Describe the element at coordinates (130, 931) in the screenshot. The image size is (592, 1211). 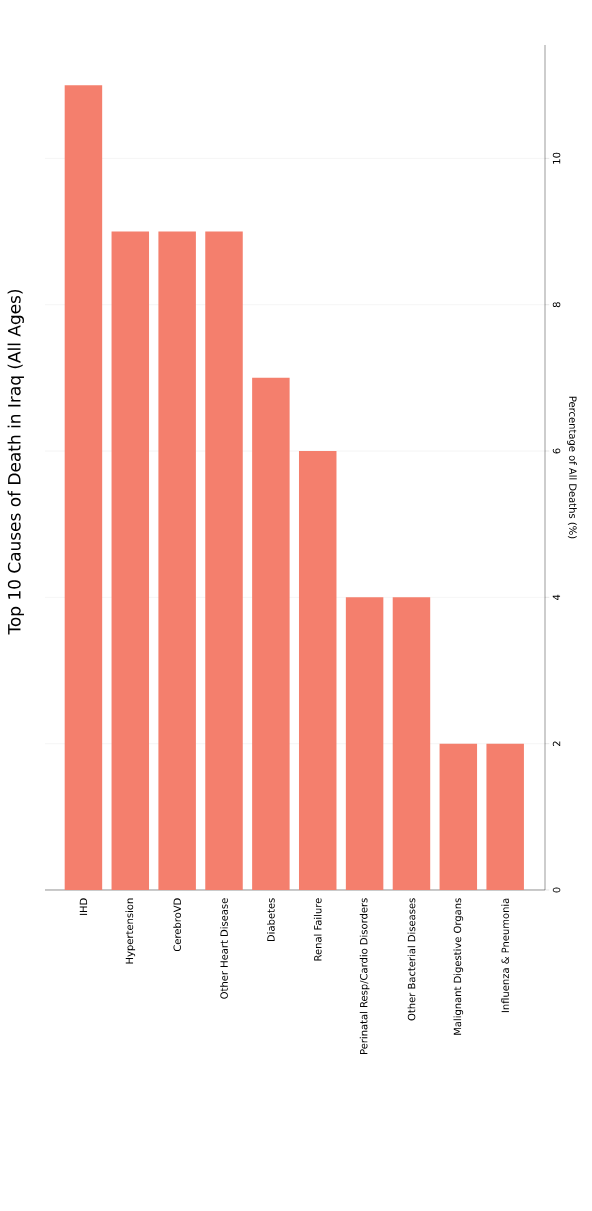
I see `x-tick-label: Hypertension` at that location.